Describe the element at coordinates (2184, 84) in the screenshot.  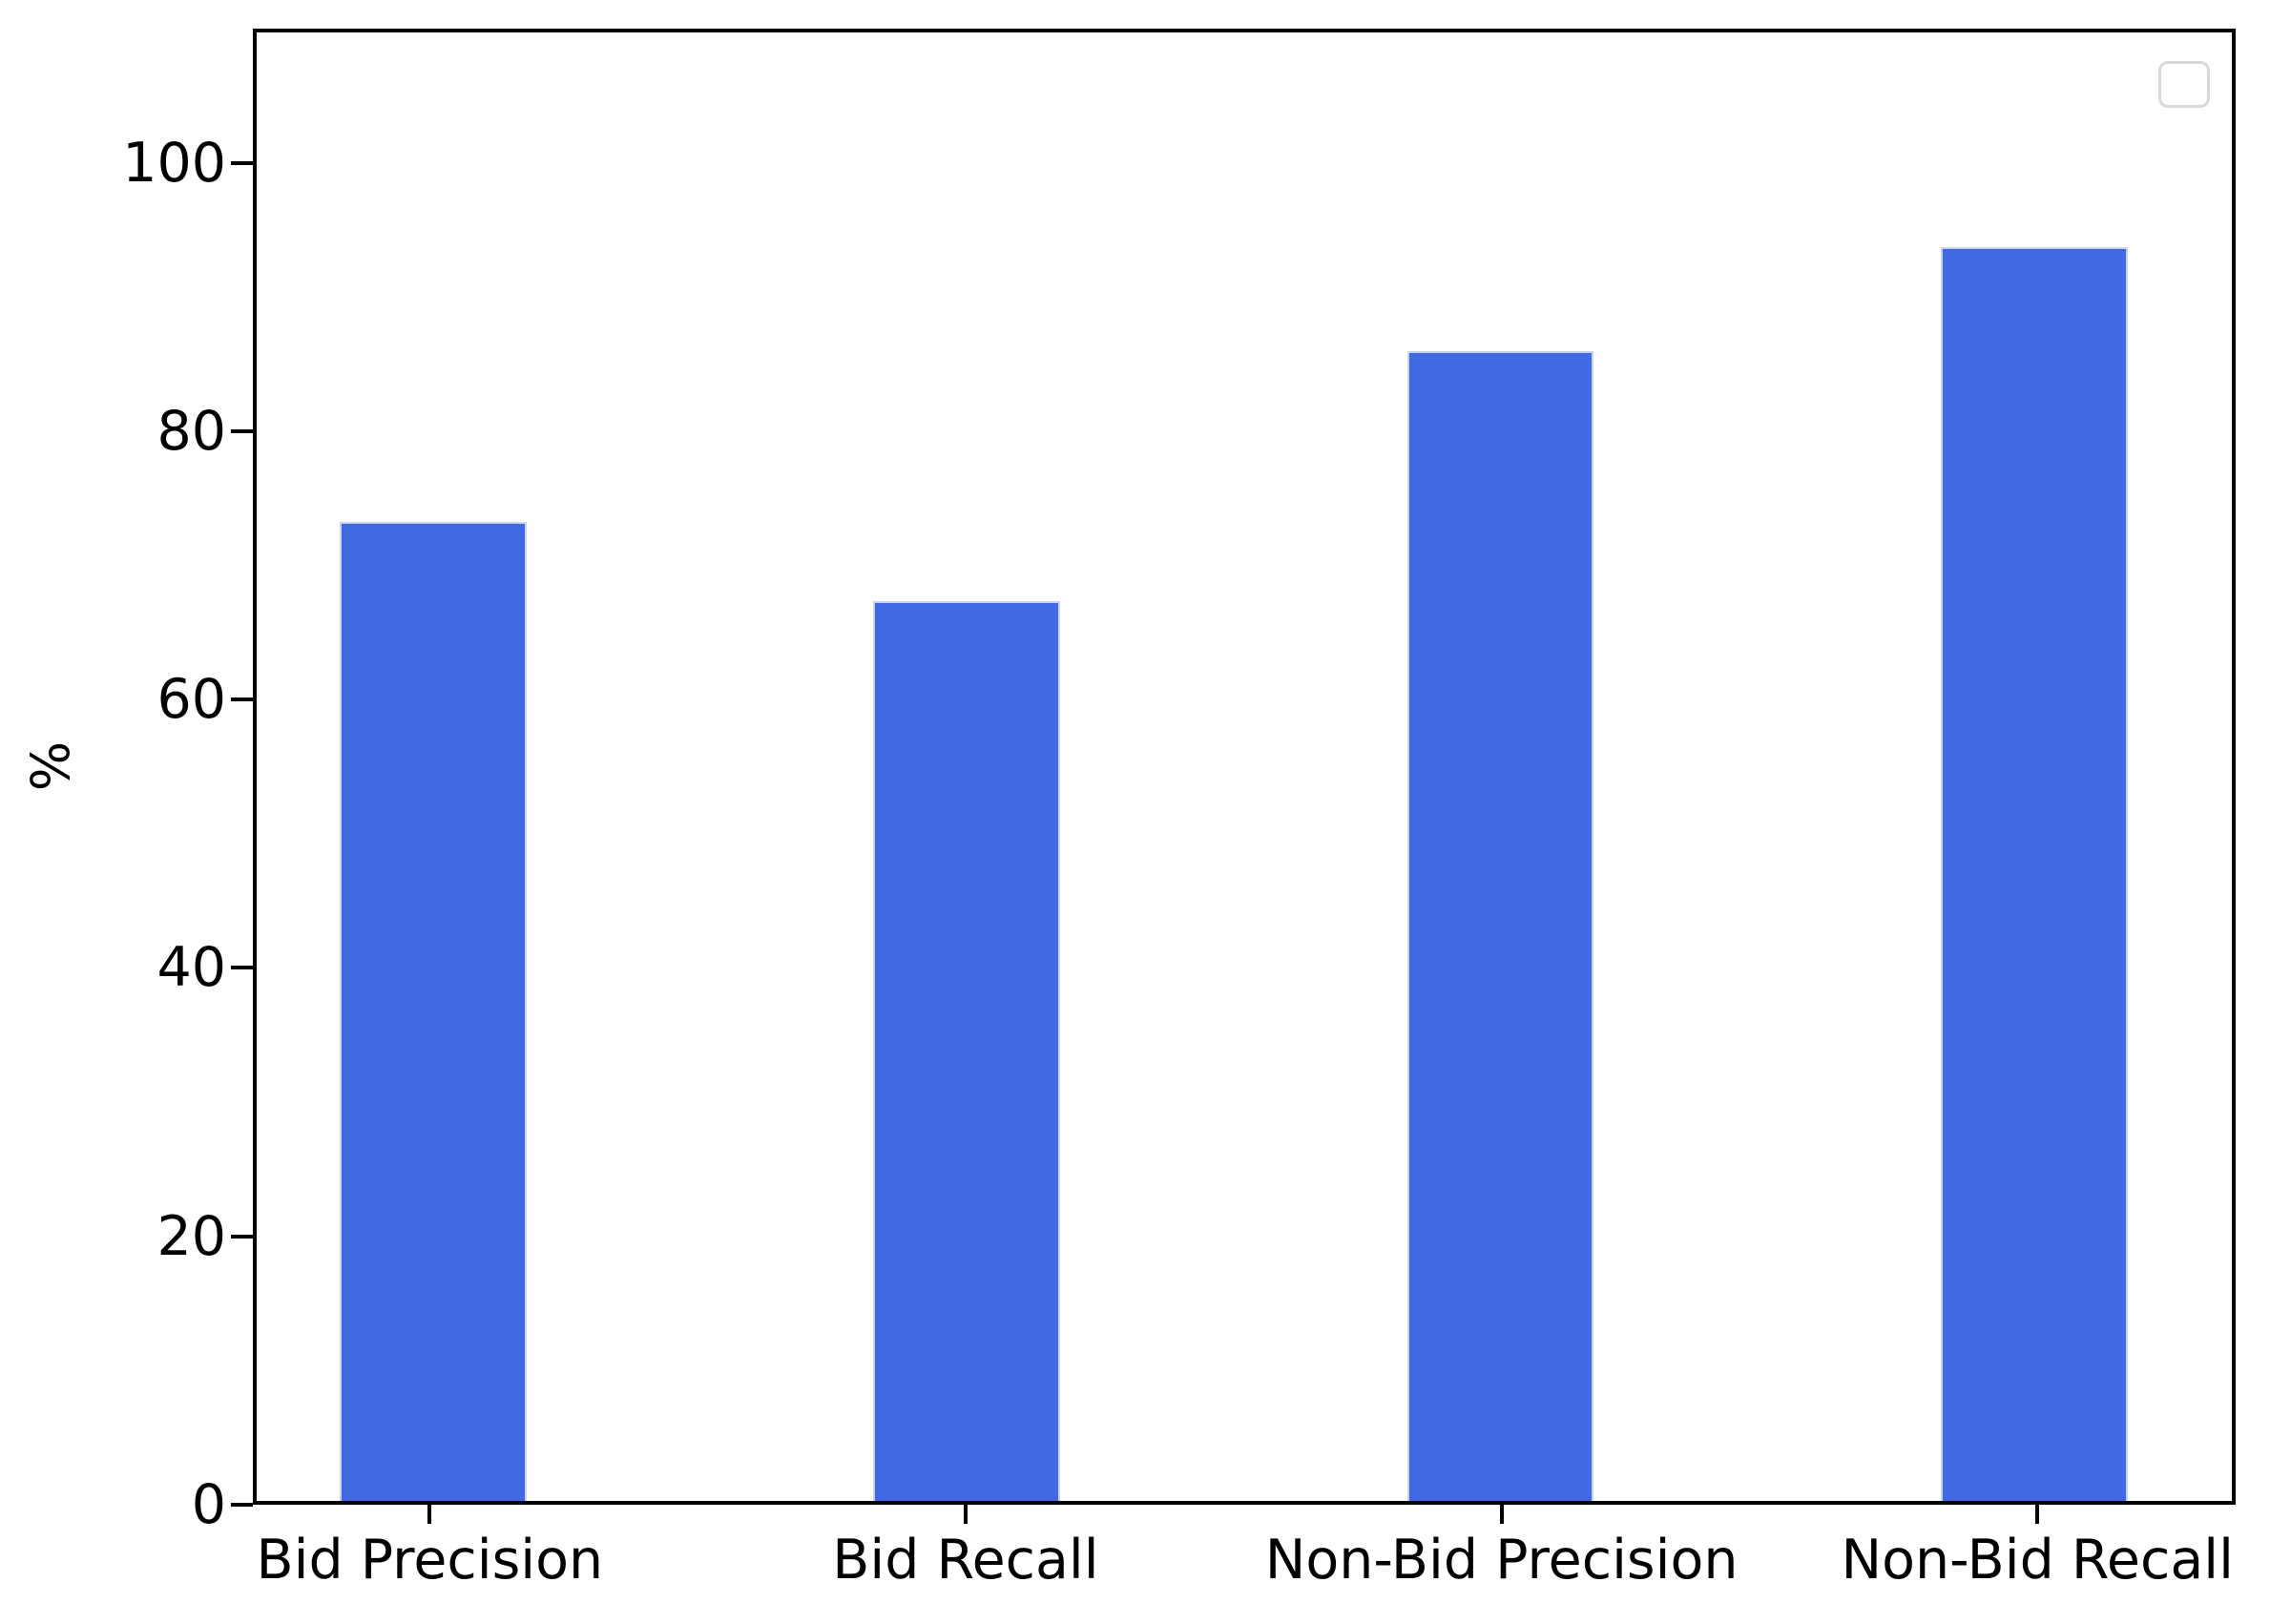
I see `legend-box` at that location.